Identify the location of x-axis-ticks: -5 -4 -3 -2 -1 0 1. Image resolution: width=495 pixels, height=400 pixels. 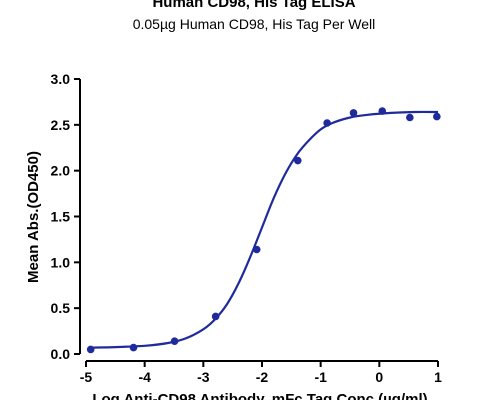
(261, 373).